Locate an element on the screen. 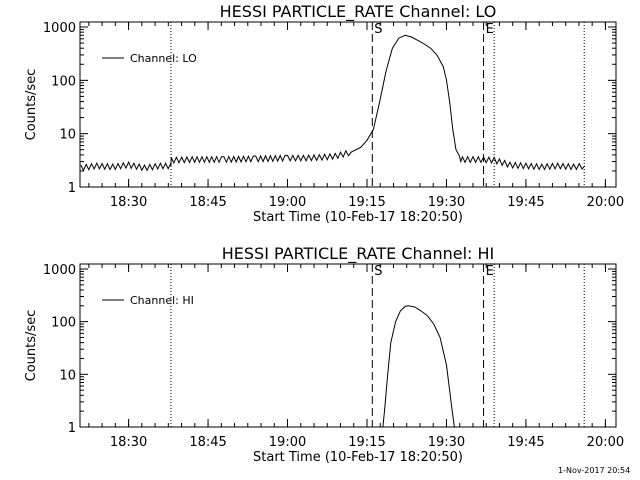 The image size is (640, 480). footer-timestamp: 1-Nov-2017 20:54 is located at coordinates (594, 470).